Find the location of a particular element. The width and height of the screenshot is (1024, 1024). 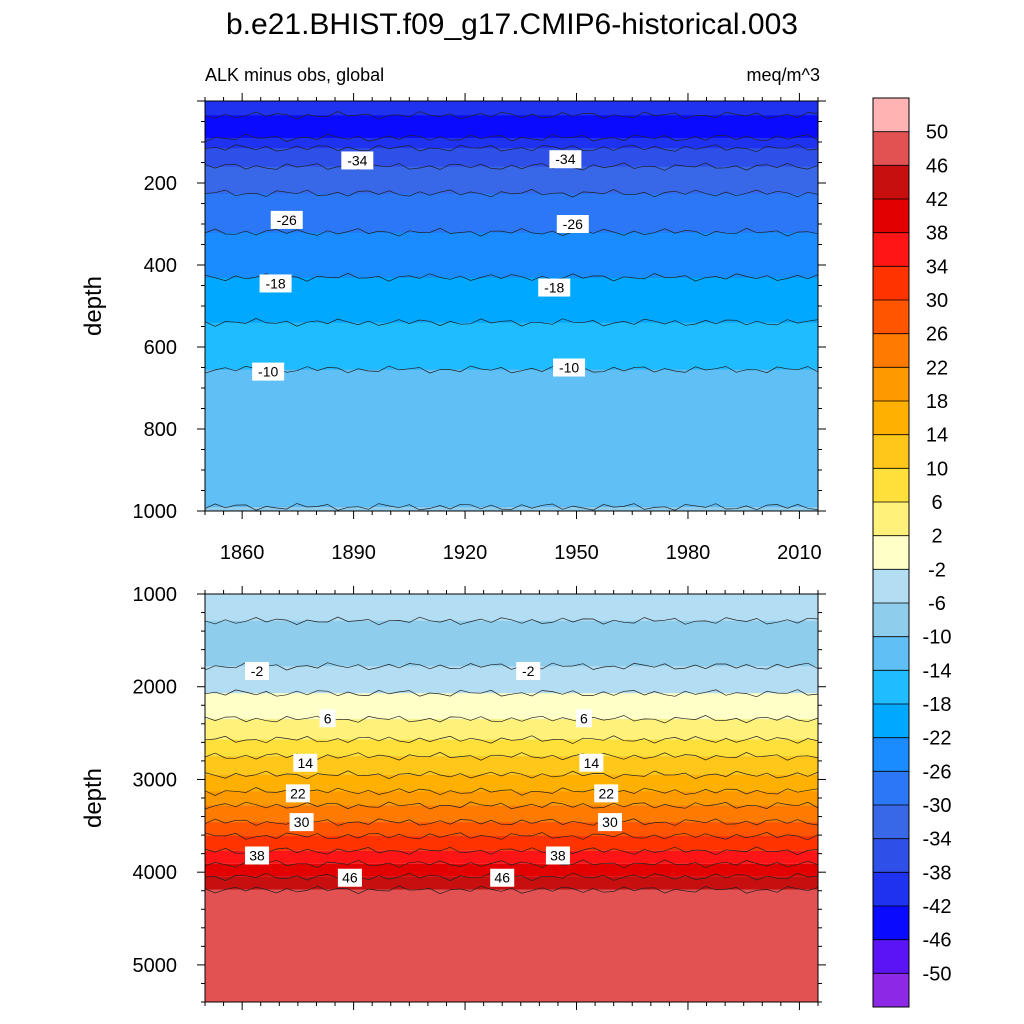

contour-label-text: 46 is located at coordinates (350, 878).